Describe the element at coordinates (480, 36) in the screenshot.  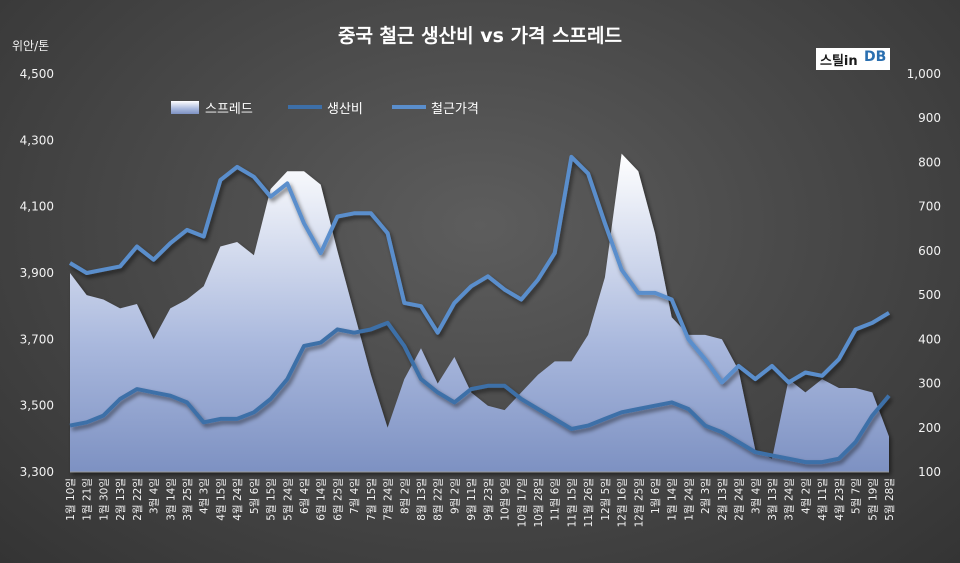
I see `chart-title: 중국 철근 생산비 vs 가격 스프레드` at that location.